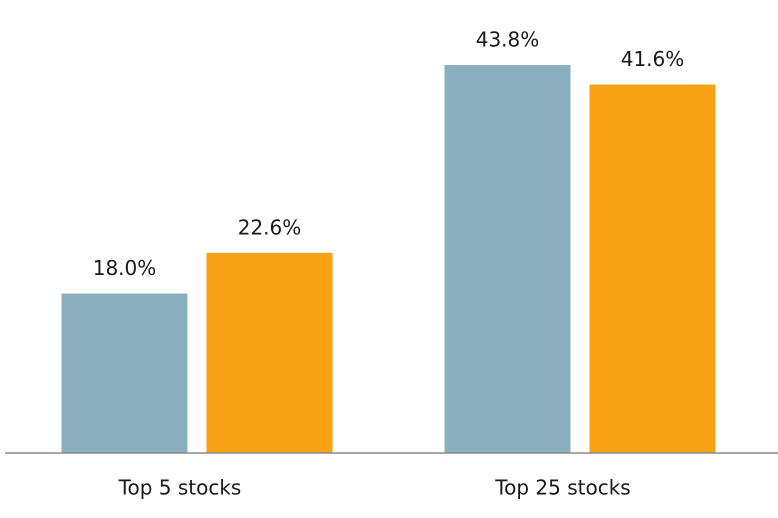  Describe the element at coordinates (653, 59) in the screenshot. I see `value-label: 41.6%` at that location.